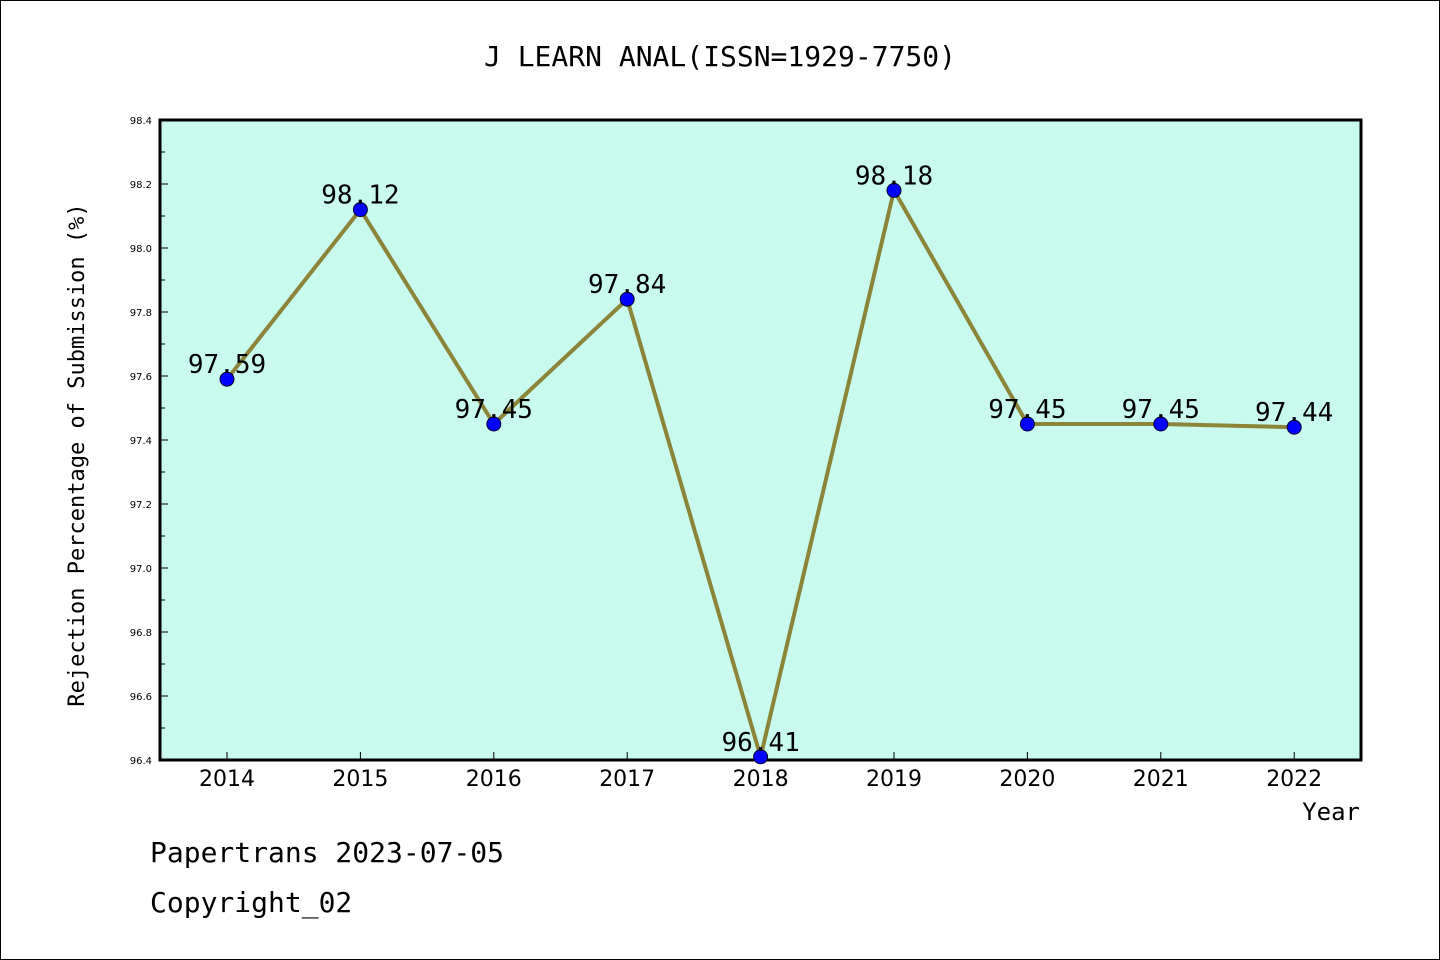 Image resolution: width=1440 pixels, height=960 pixels. What do you see at coordinates (141, 121) in the screenshot?
I see `y-tick-label: 98.4` at bounding box center [141, 121].